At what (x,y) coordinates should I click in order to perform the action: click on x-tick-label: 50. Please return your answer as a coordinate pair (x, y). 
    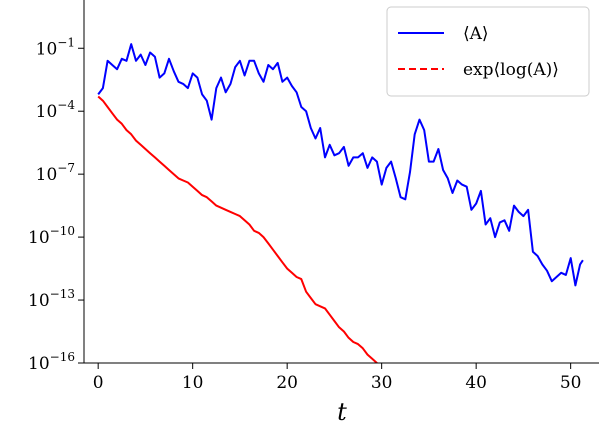
    Looking at the image, I should click on (571, 383).